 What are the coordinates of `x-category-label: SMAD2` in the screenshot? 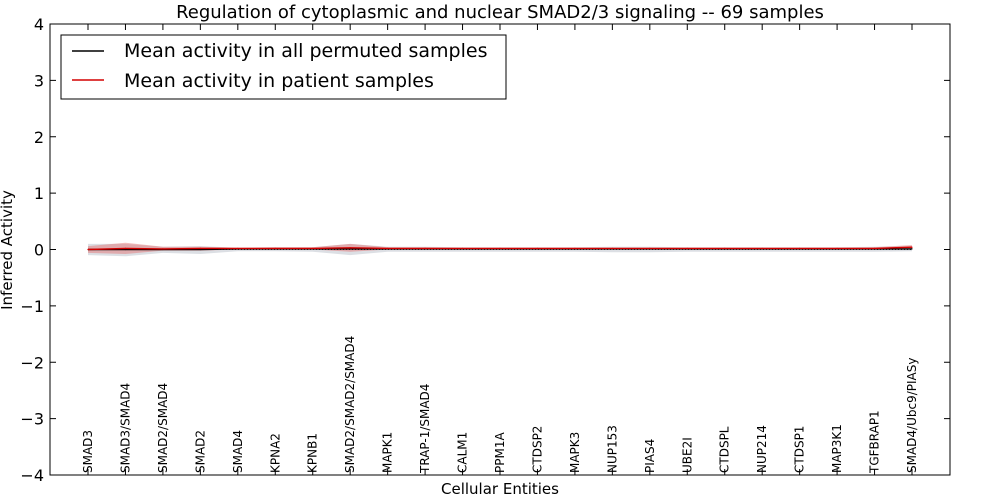 It's located at (200, 451).